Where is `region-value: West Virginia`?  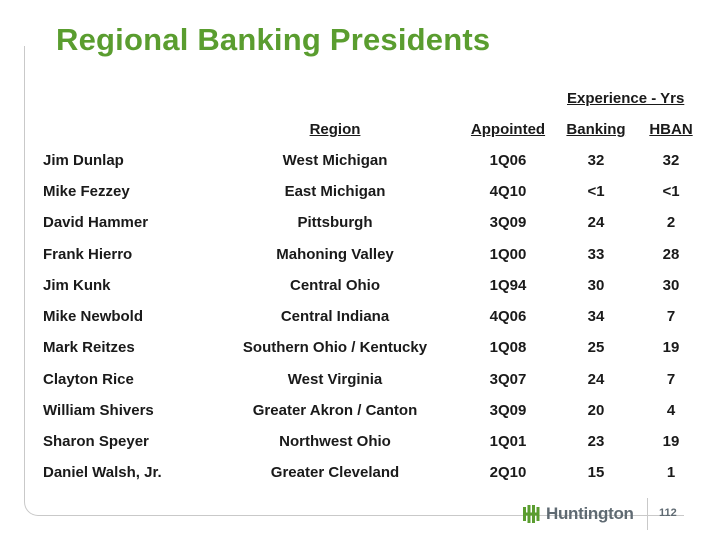
region-value: West Virginia is located at coordinates (335, 379).